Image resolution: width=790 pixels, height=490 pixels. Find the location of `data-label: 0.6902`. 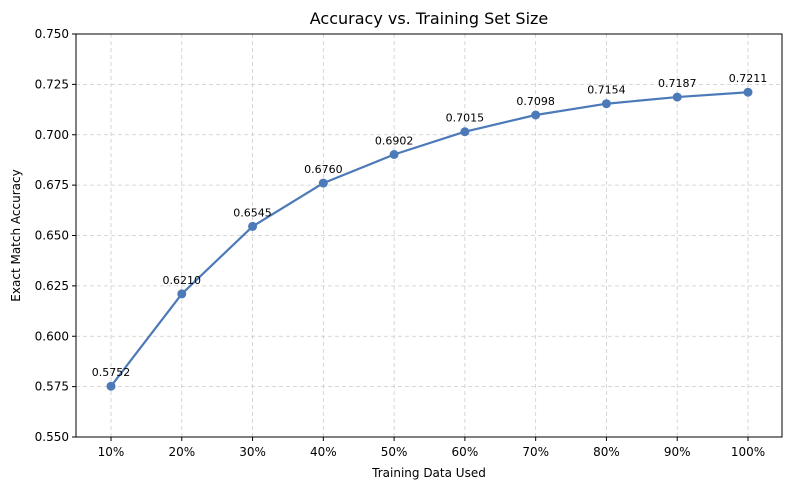

data-label: 0.6902 is located at coordinates (394, 140).